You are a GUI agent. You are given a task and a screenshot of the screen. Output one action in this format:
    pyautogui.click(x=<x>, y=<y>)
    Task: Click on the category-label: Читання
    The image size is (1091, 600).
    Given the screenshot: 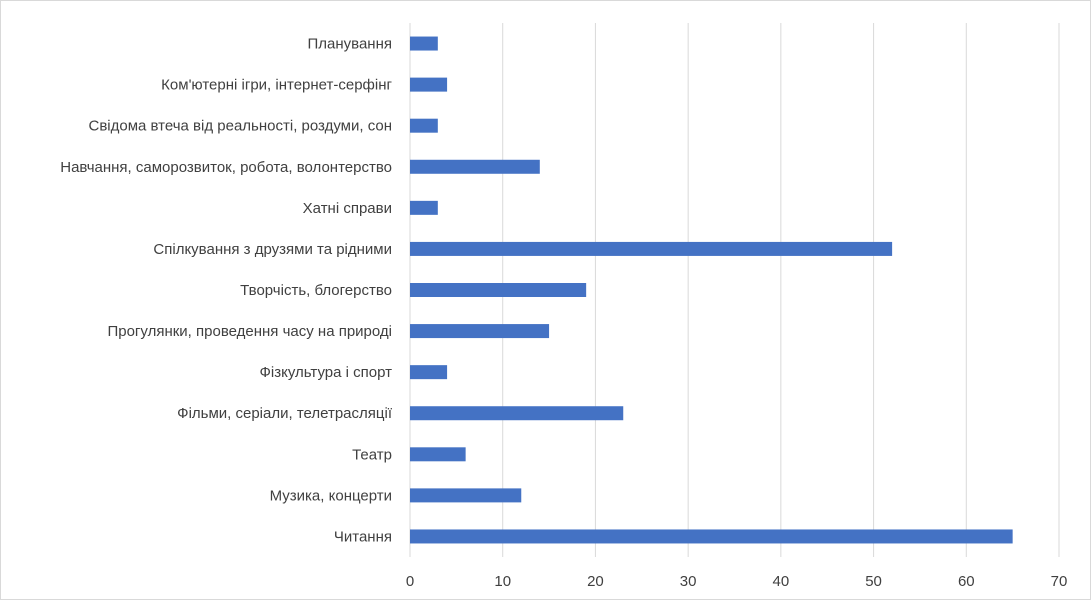 What is the action you would take?
    pyautogui.click(x=363, y=536)
    